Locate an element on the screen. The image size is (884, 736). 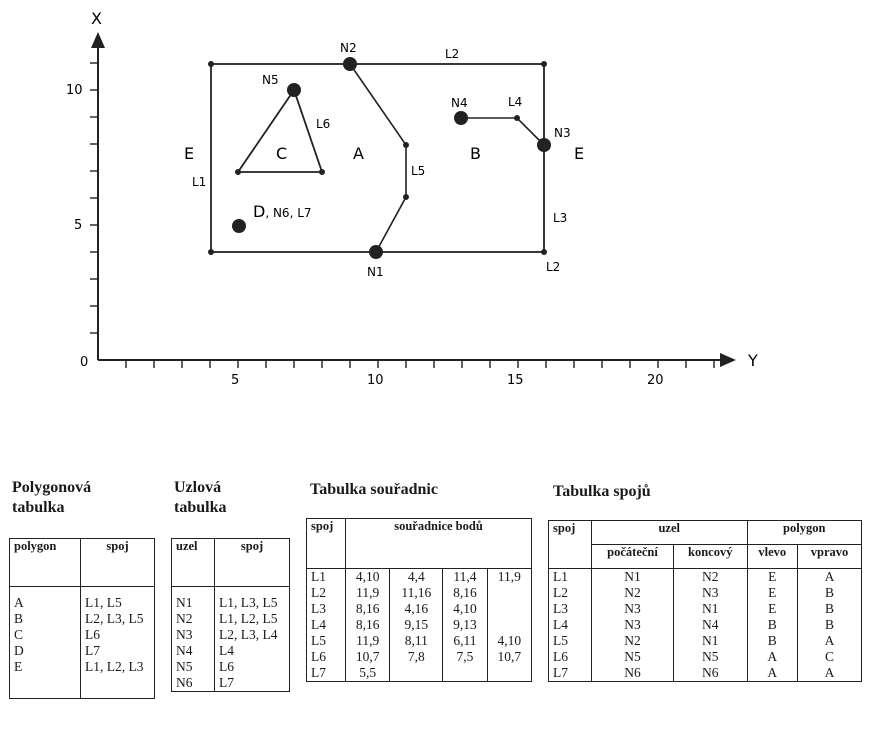
link-table-title: Tabulka spojů is located at coordinates (602, 491).